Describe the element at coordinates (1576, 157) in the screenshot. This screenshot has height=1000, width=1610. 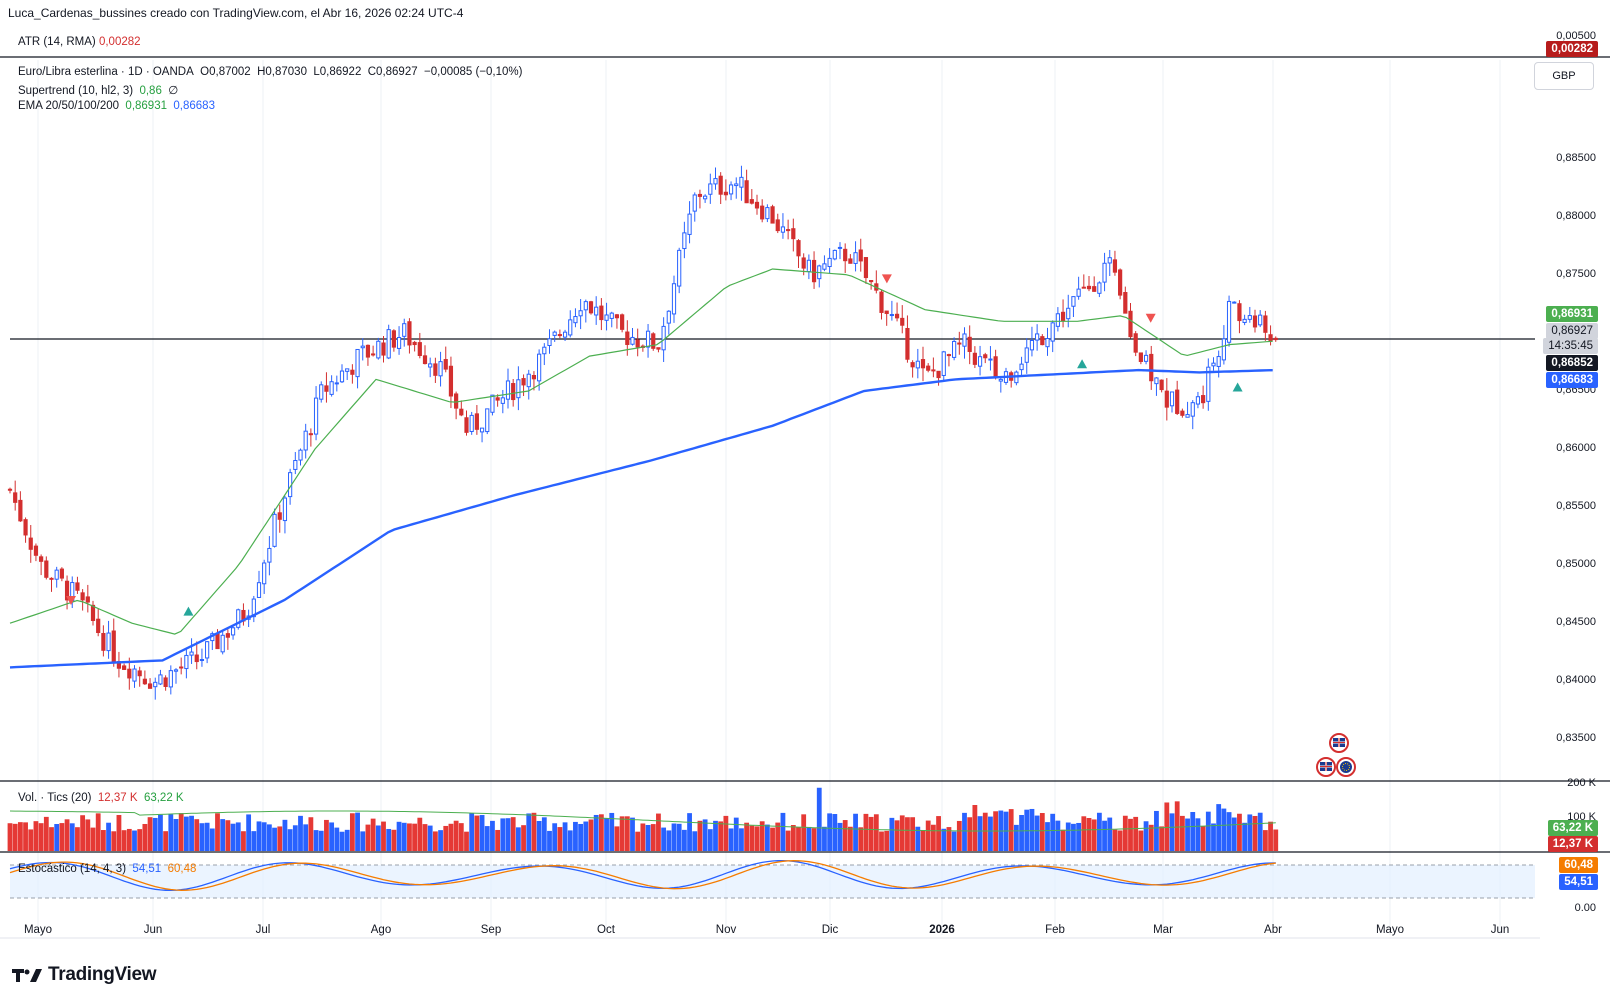
I see `price-axis-tick: 0,88500` at that location.